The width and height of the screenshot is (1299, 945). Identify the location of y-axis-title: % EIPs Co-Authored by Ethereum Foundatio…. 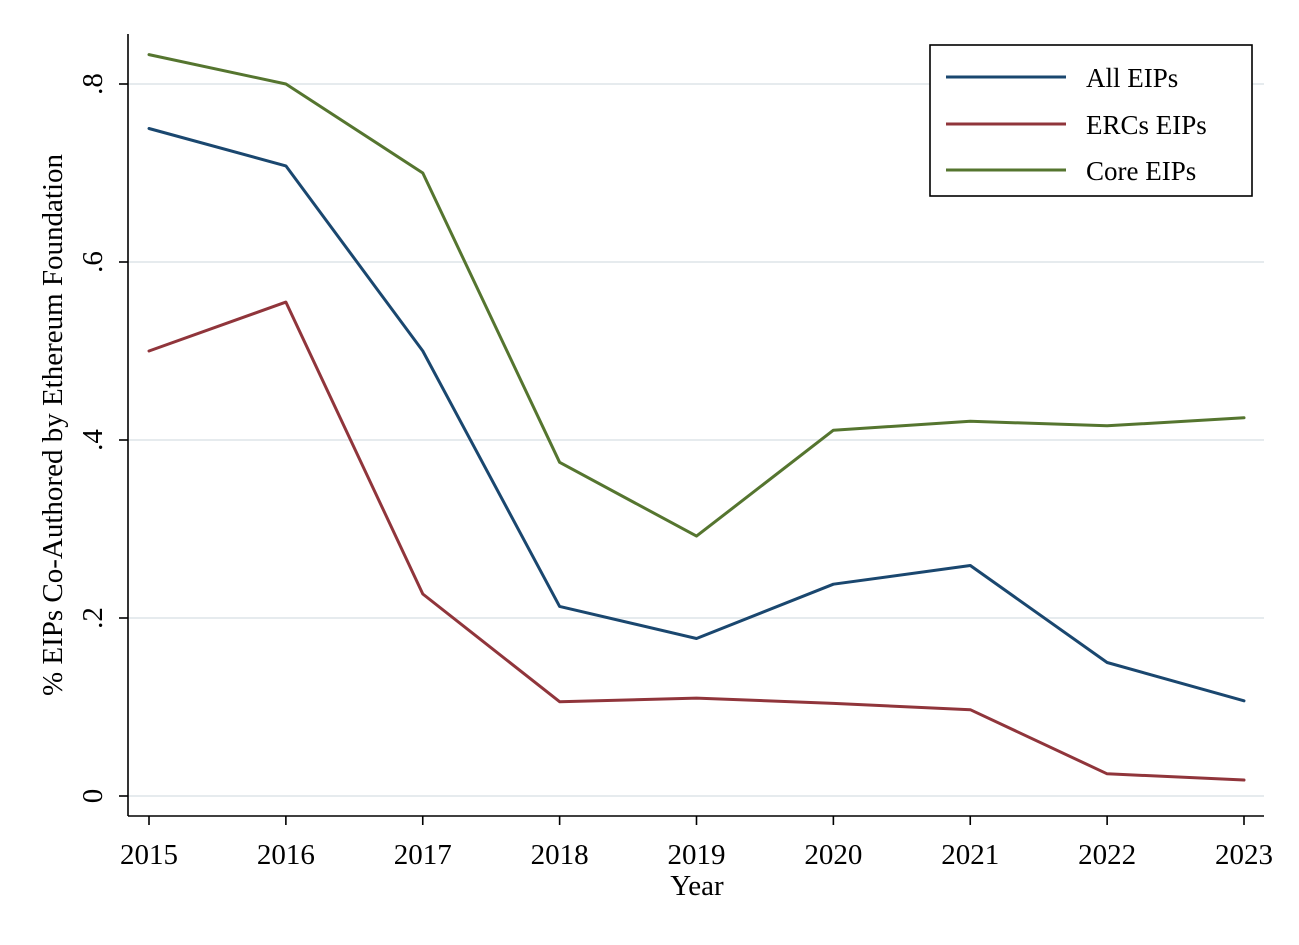
(53, 424).